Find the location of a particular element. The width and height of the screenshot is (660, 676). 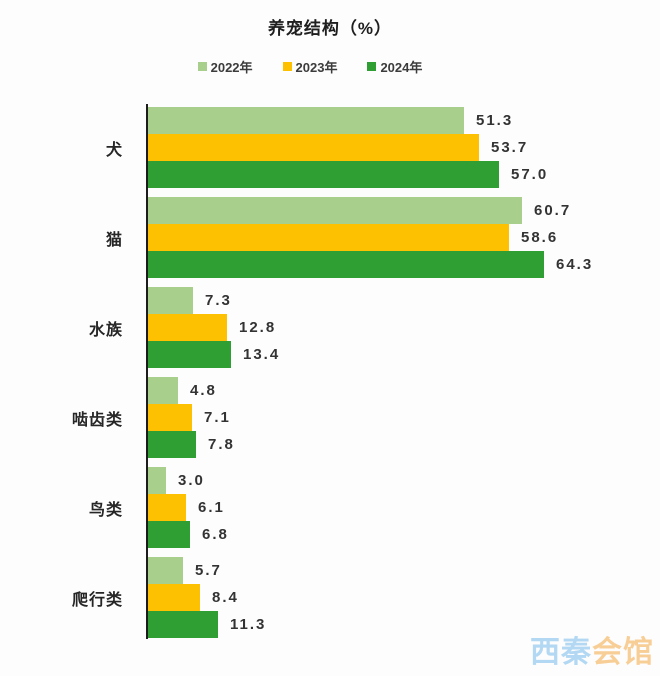

bar-row: 7.8 is located at coordinates (191, 444).